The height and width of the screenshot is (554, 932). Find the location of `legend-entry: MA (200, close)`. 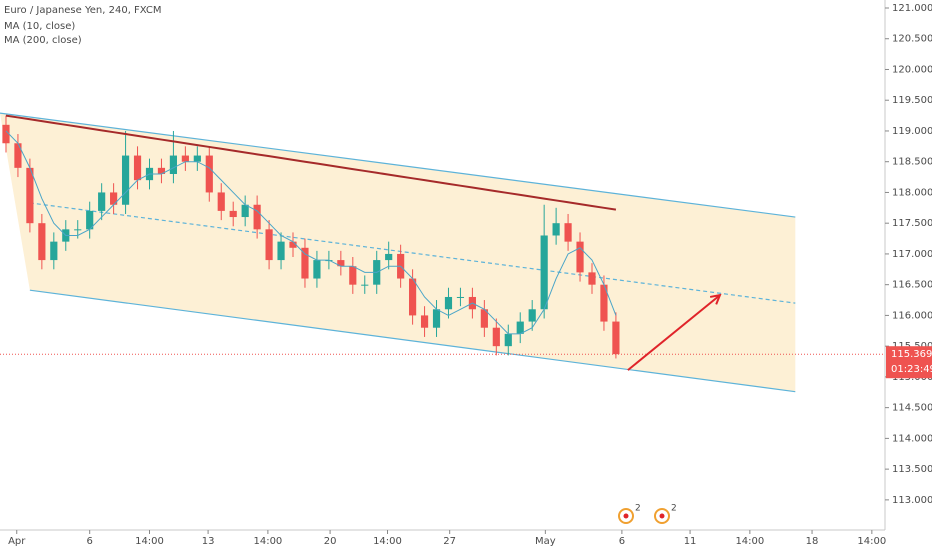

legend-entry: MA (200, close) is located at coordinates (43, 40).